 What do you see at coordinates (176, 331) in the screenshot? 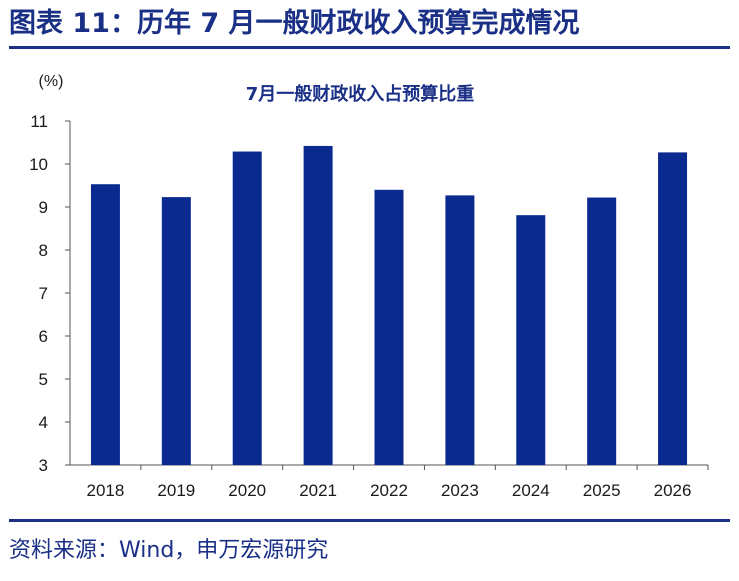
I see `bar-2019` at bounding box center [176, 331].